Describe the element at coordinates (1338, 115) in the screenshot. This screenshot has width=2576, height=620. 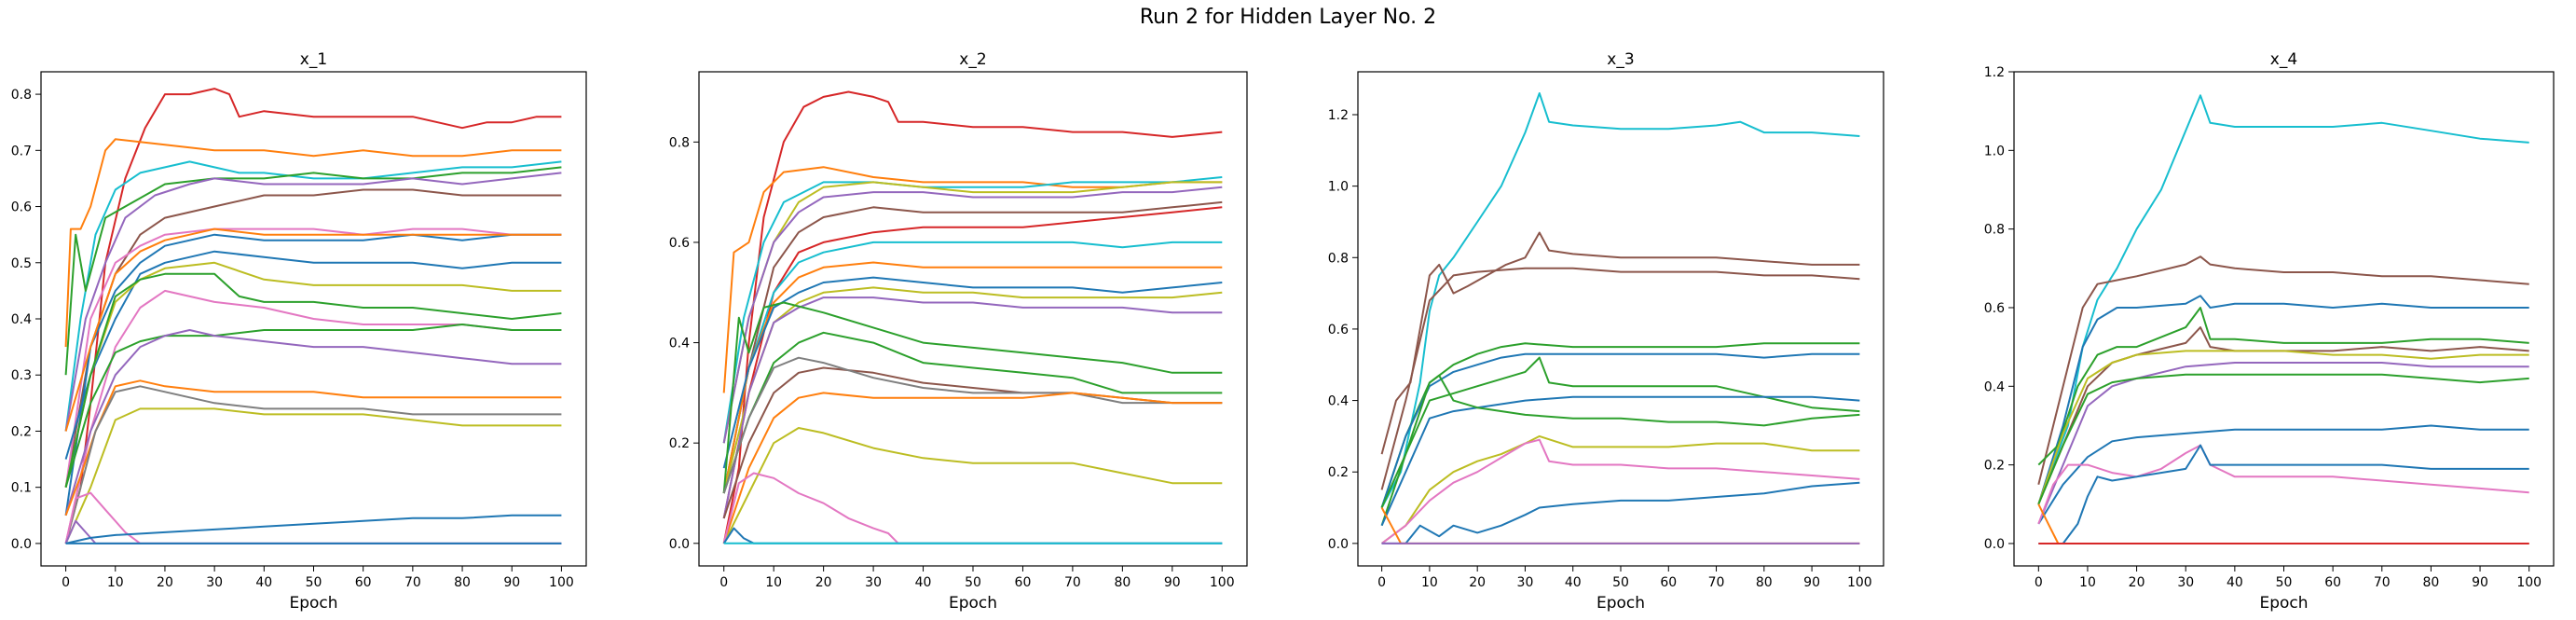
I see `y-tick-label: 1.2` at that location.